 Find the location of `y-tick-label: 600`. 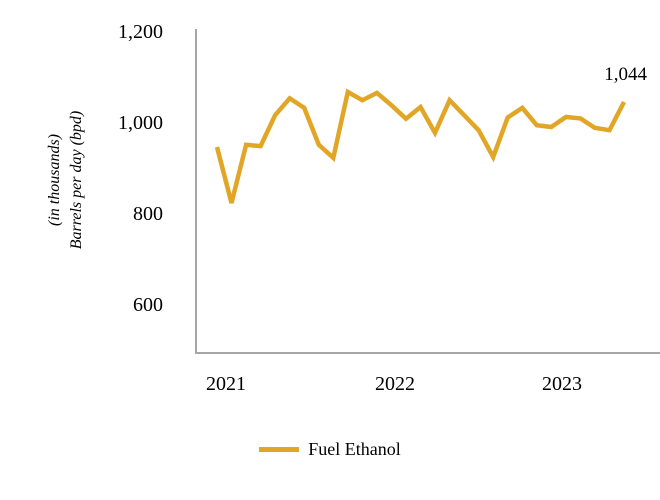

y-tick-label: 600 is located at coordinates (148, 305).